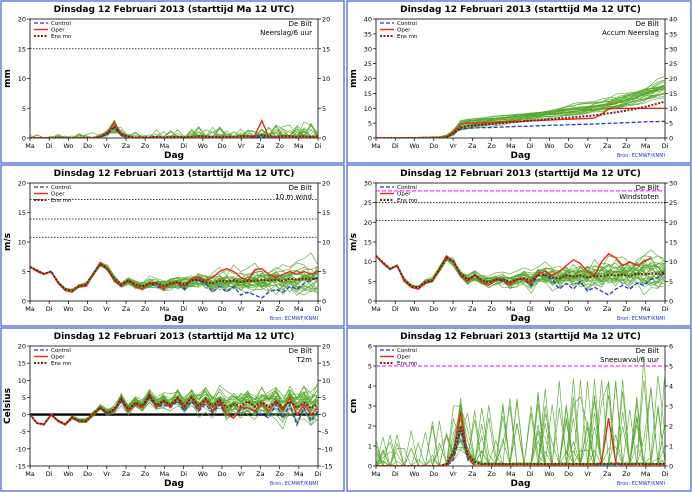 The image size is (692, 492). Describe the element at coordinates (370, 467) in the screenshot. I see `ytick-label: 0` at that location.